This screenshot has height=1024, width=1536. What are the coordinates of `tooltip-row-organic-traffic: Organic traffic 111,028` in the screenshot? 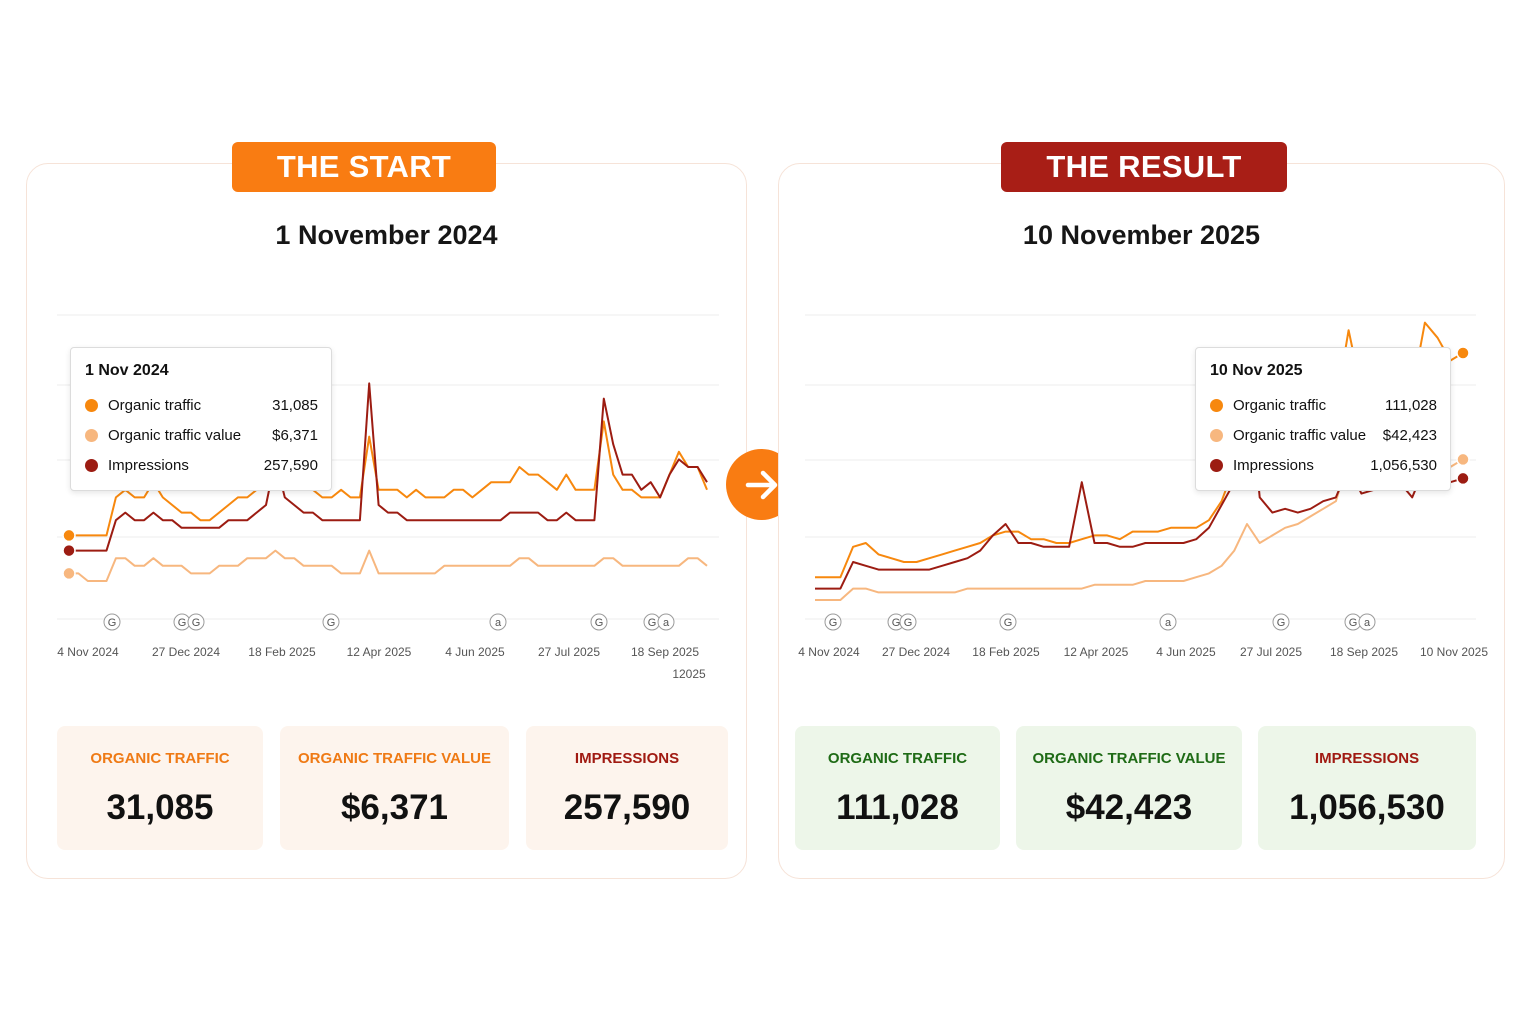 It's located at (1323, 405).